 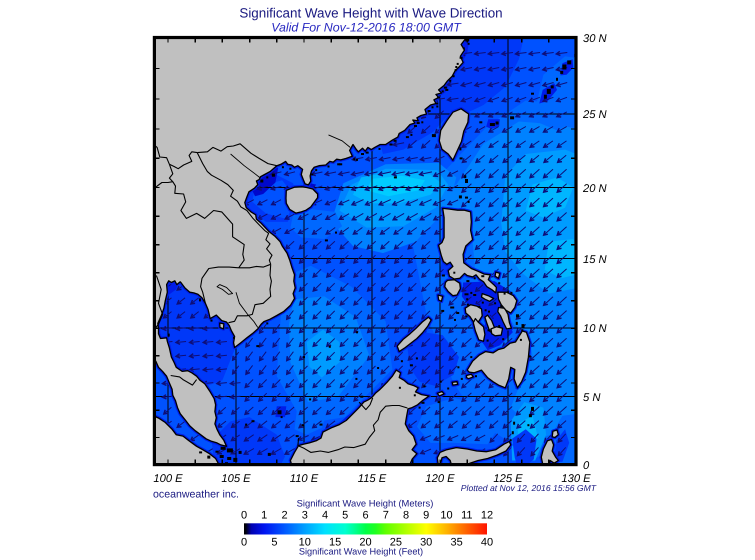 What do you see at coordinates (305, 516) in the screenshot?
I see `svg-text: 3` at bounding box center [305, 516].